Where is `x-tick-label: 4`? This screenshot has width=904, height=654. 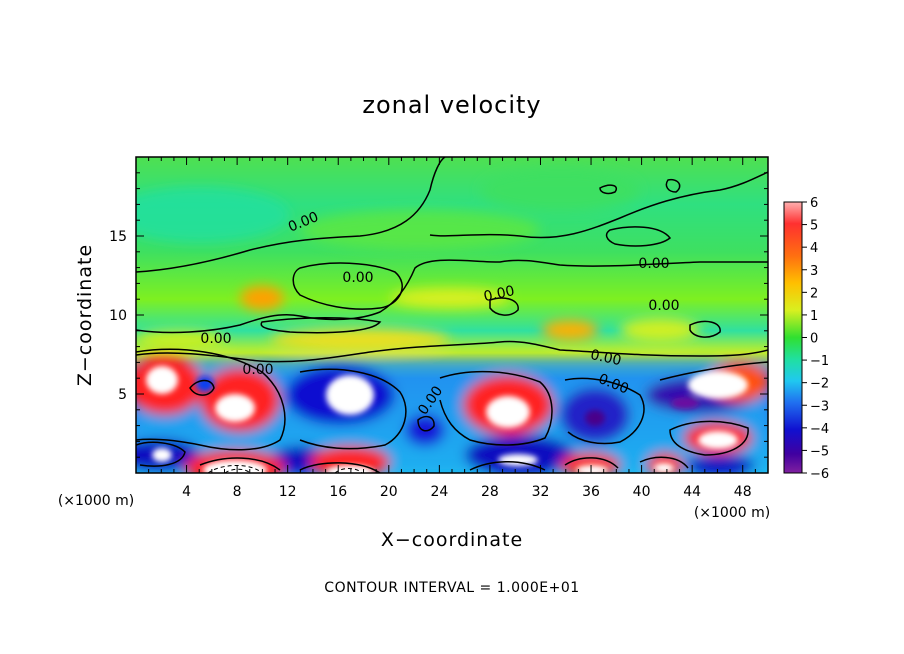 x-tick-label: 4 is located at coordinates (186, 492).